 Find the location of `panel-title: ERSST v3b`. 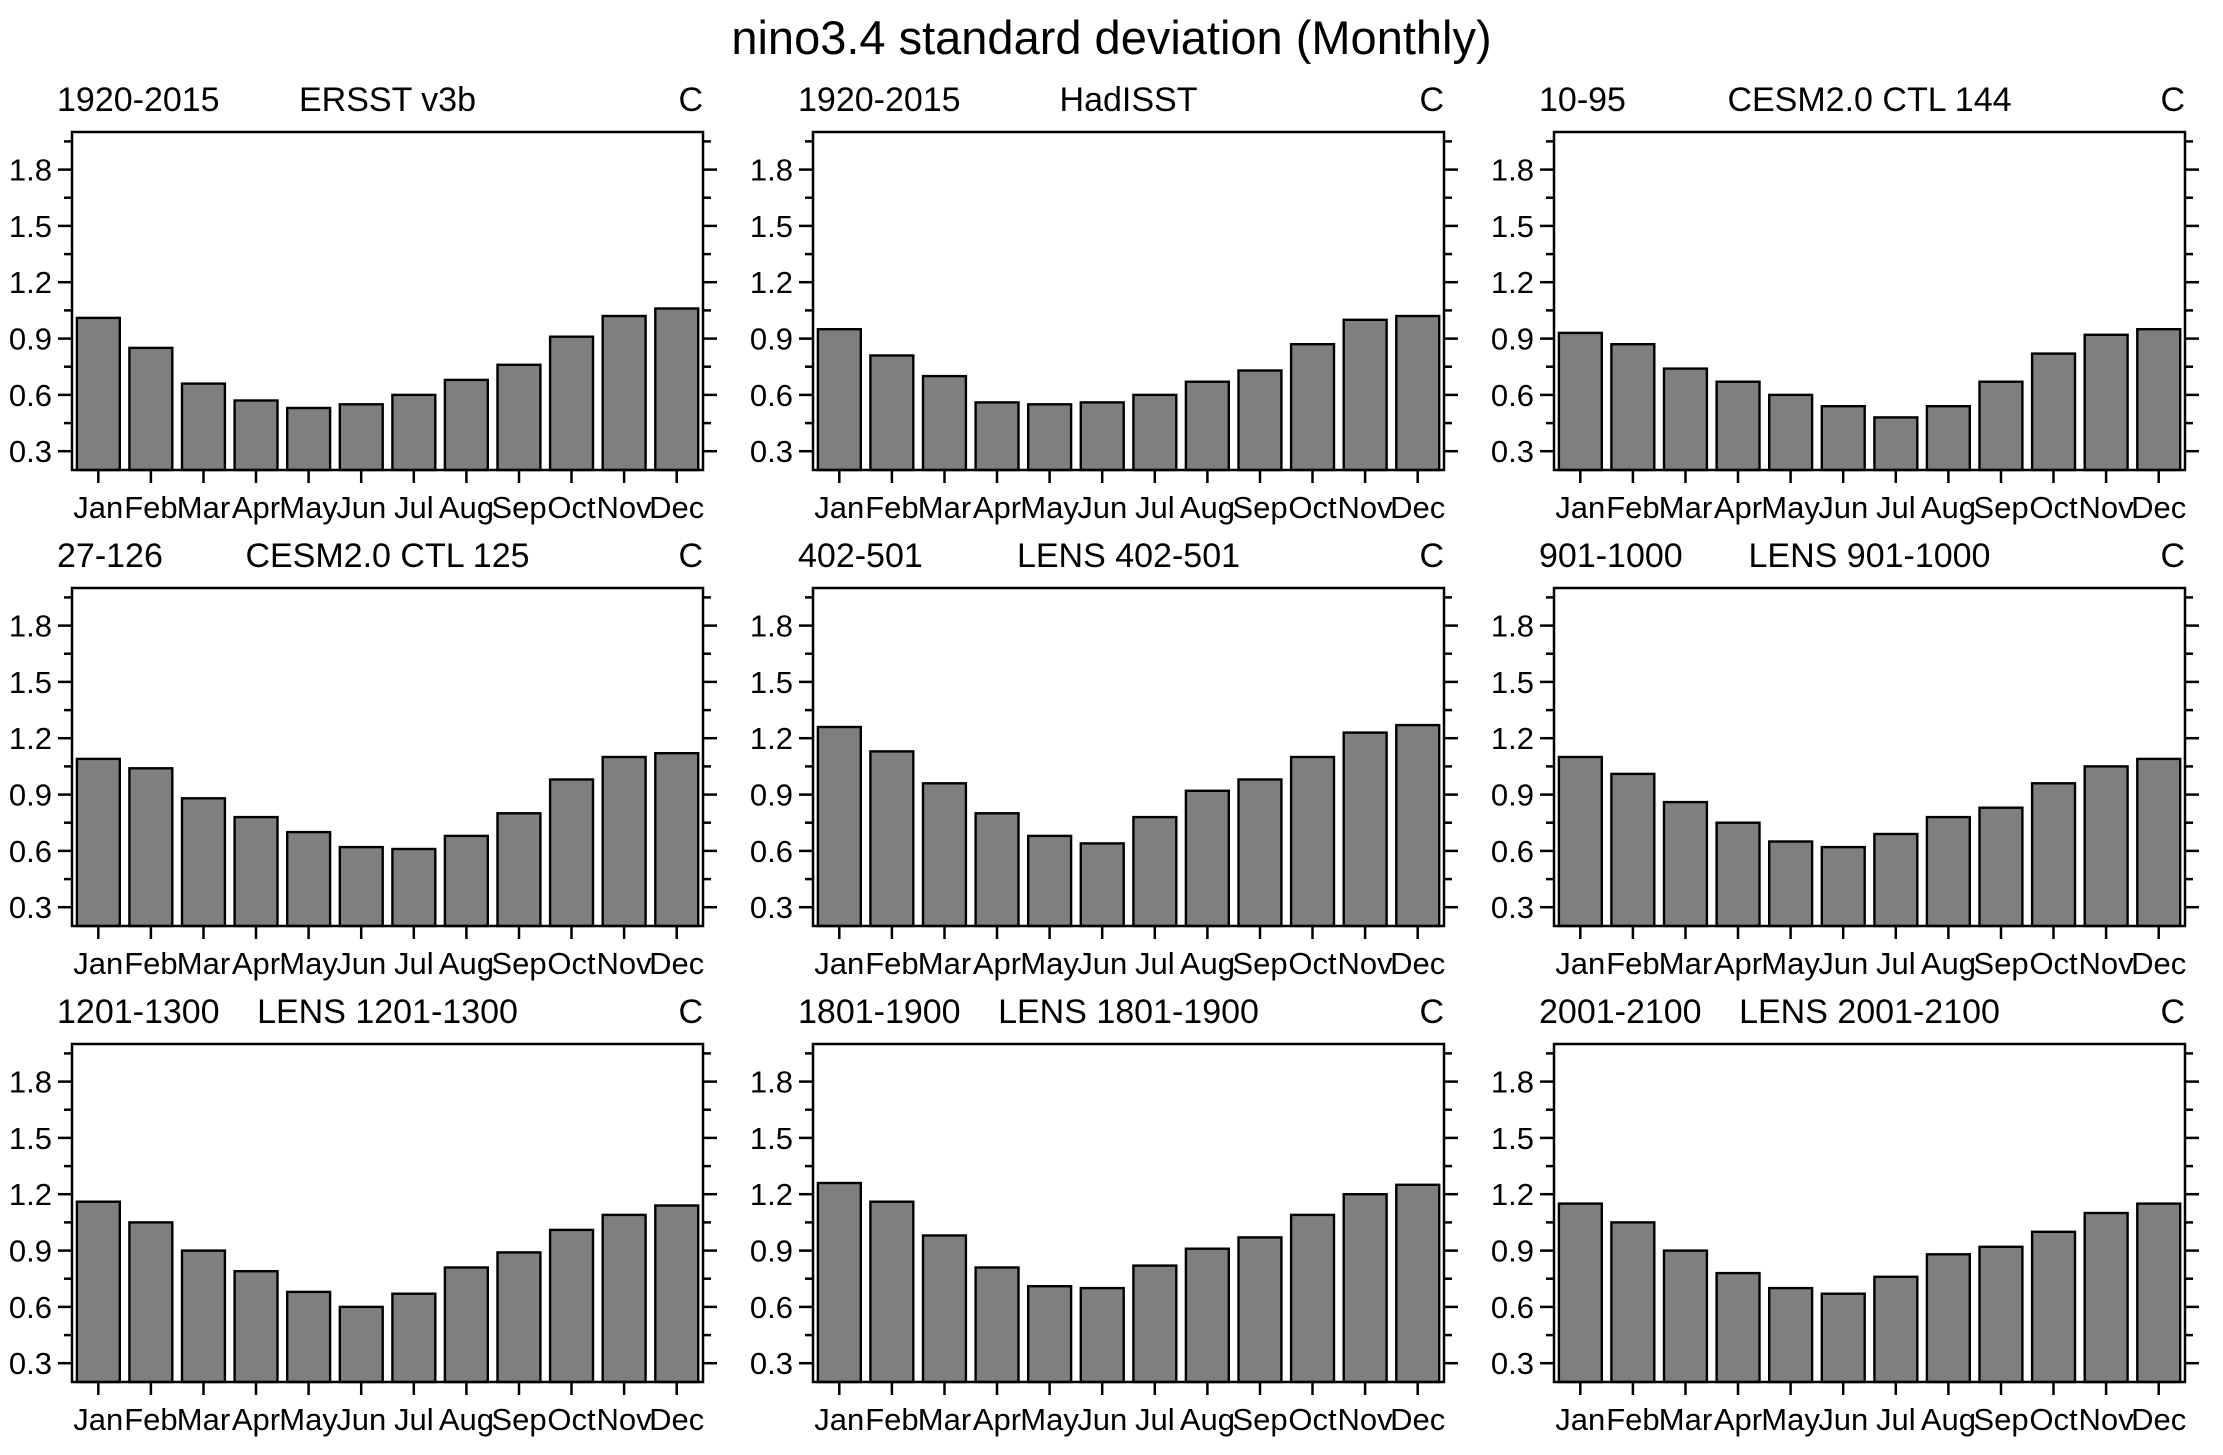

panel-title: ERSST v3b is located at coordinates (387, 100).